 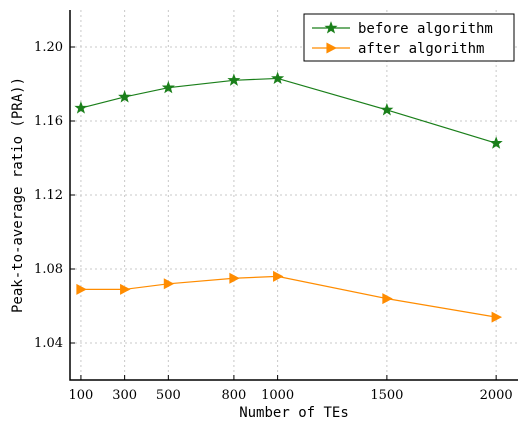 I want to click on legend-entry: before algorithm, so click(x=402, y=29).